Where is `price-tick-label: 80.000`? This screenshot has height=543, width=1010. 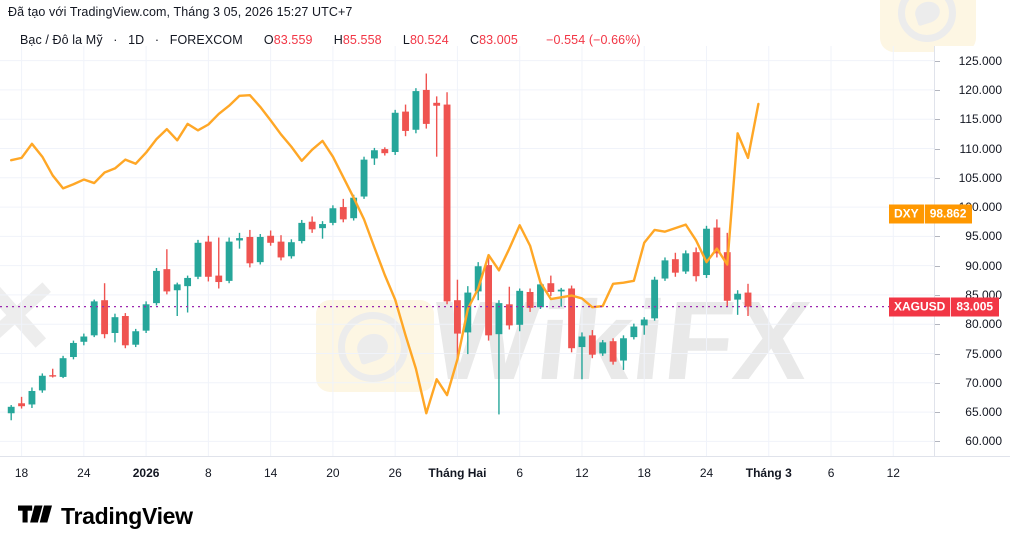 price-tick-label: 80.000 is located at coordinates (983, 324).